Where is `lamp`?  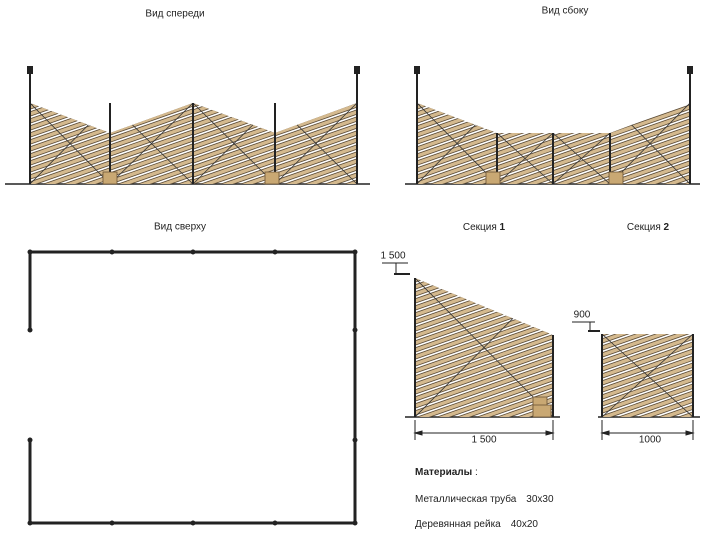 lamp is located at coordinates (690, 70).